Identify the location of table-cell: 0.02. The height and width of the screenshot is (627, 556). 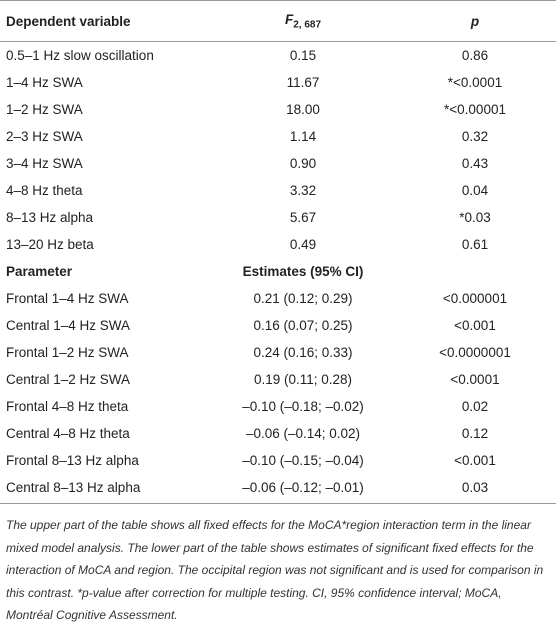
(475, 406).